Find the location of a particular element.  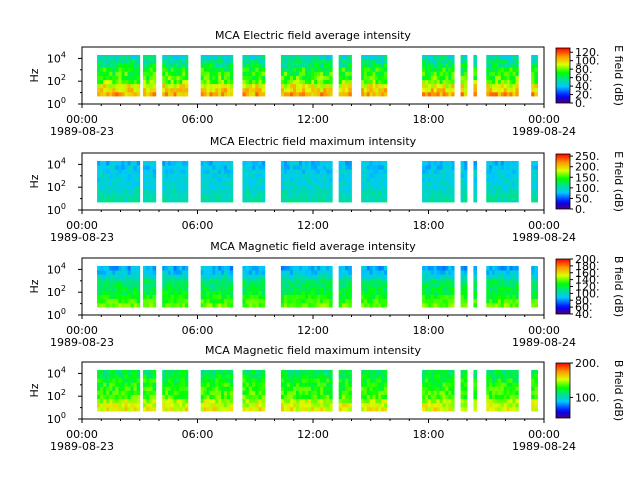

colorbar-tick-label: 60. is located at coordinates (584, 78).